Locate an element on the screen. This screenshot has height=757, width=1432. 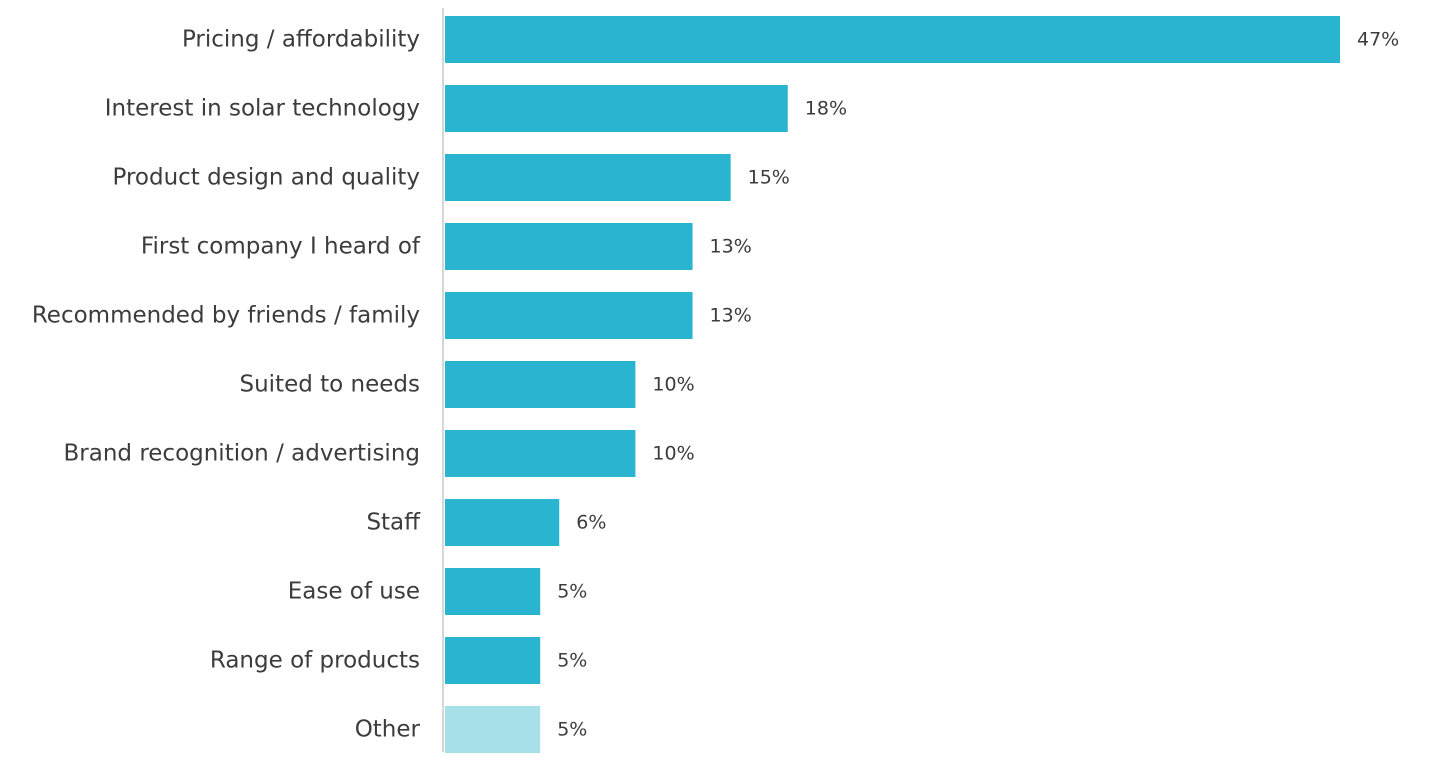
value-label-7: 6% is located at coordinates (591, 523).